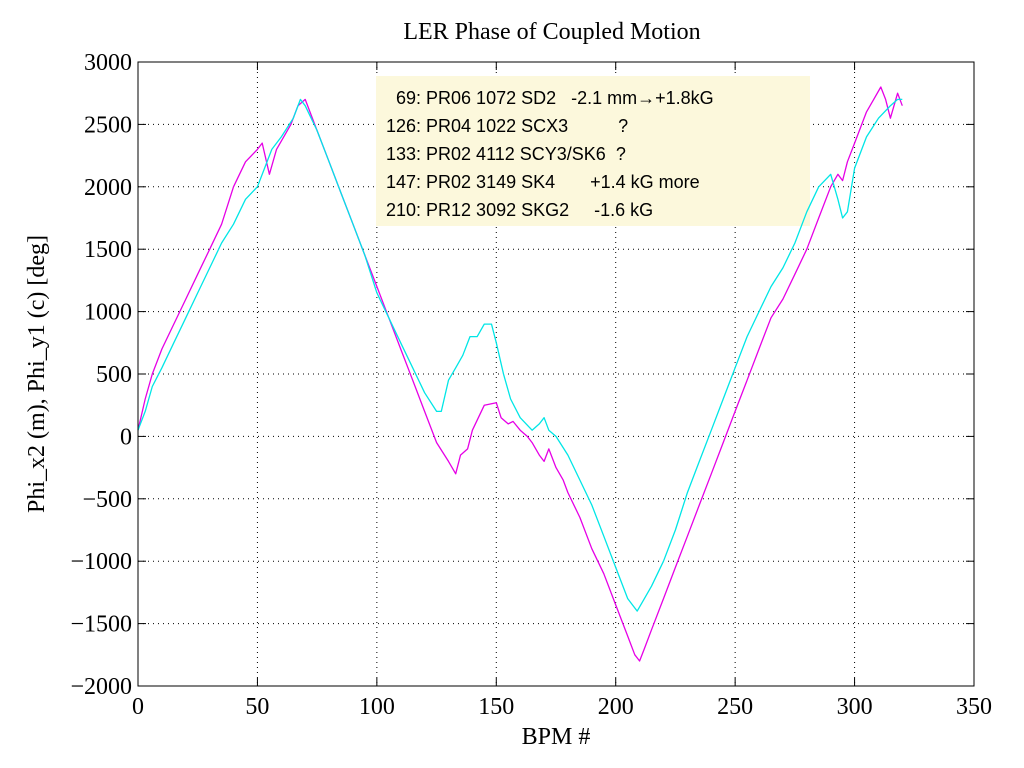 This screenshot has width=1024, height=768. Describe the element at coordinates (126, 437) in the screenshot. I see `y-tick-label: 0` at that location.